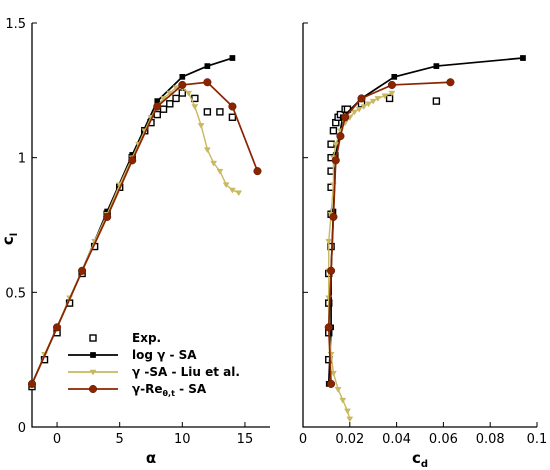  What do you see at coordinates (186, 372) in the screenshot?
I see `legend-label: γ -SA - Liu et al.` at bounding box center [186, 372].